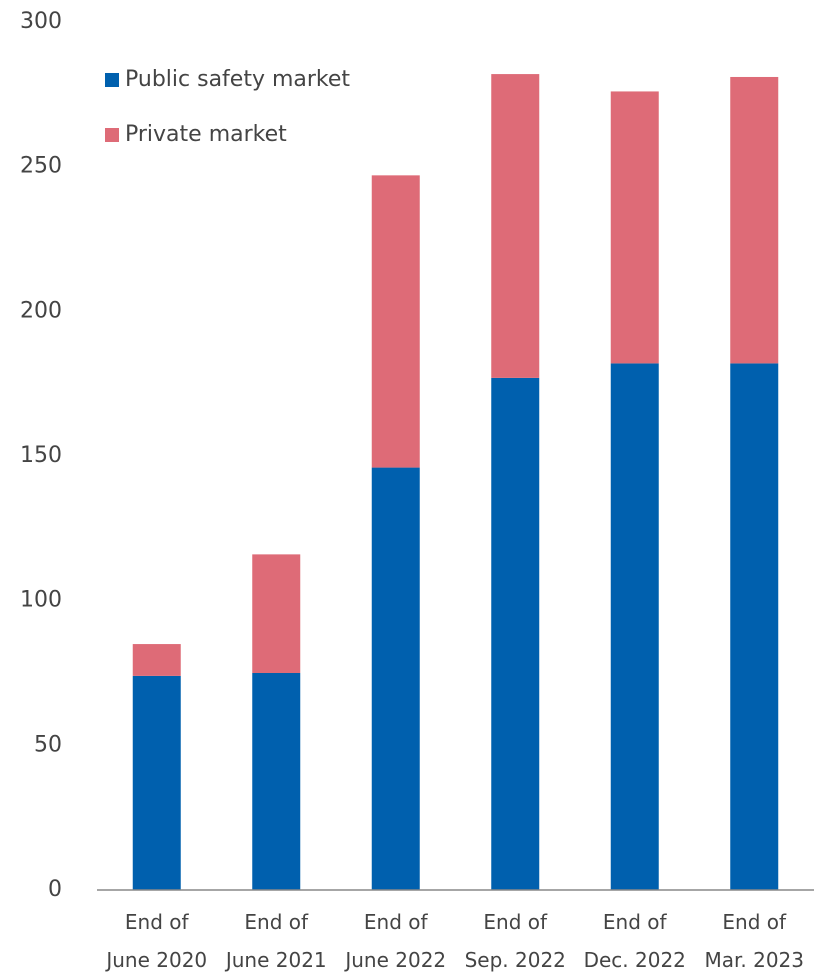  I want to click on x-tick-label: End of June 2021, so click(276, 941).